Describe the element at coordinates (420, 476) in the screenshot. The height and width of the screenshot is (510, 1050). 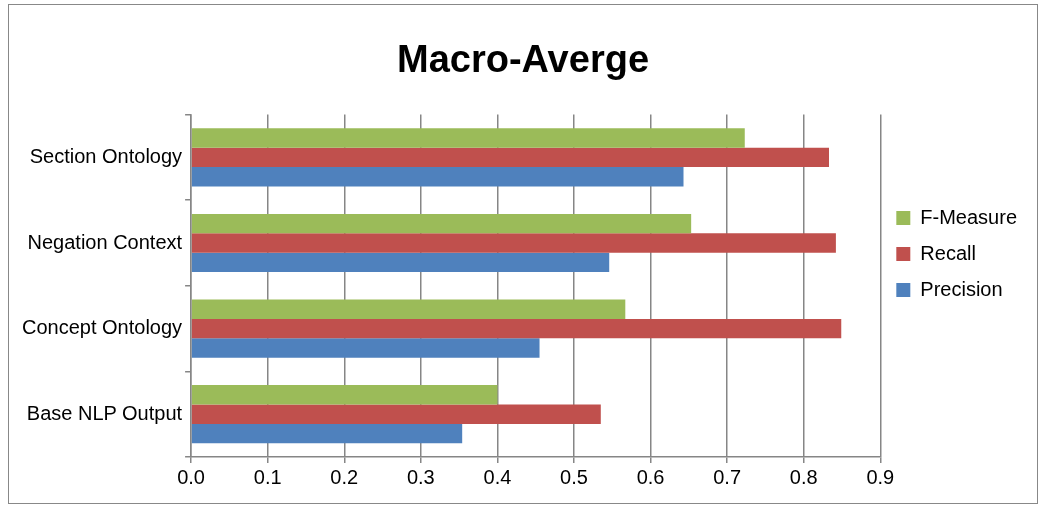
I see `x-tick-label: 0.3` at that location.